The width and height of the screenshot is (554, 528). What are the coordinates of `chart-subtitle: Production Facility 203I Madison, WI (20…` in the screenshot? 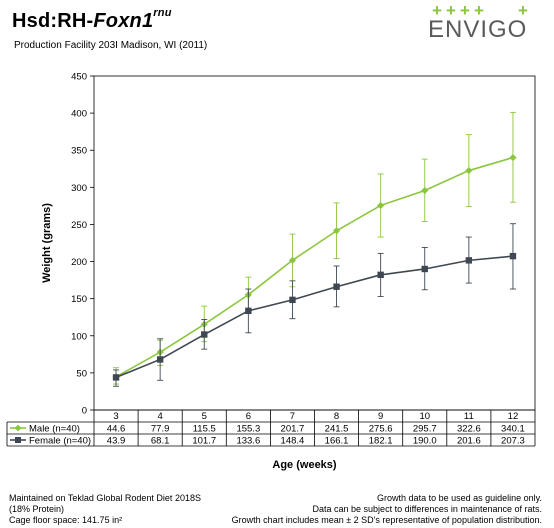 It's located at (111, 45).